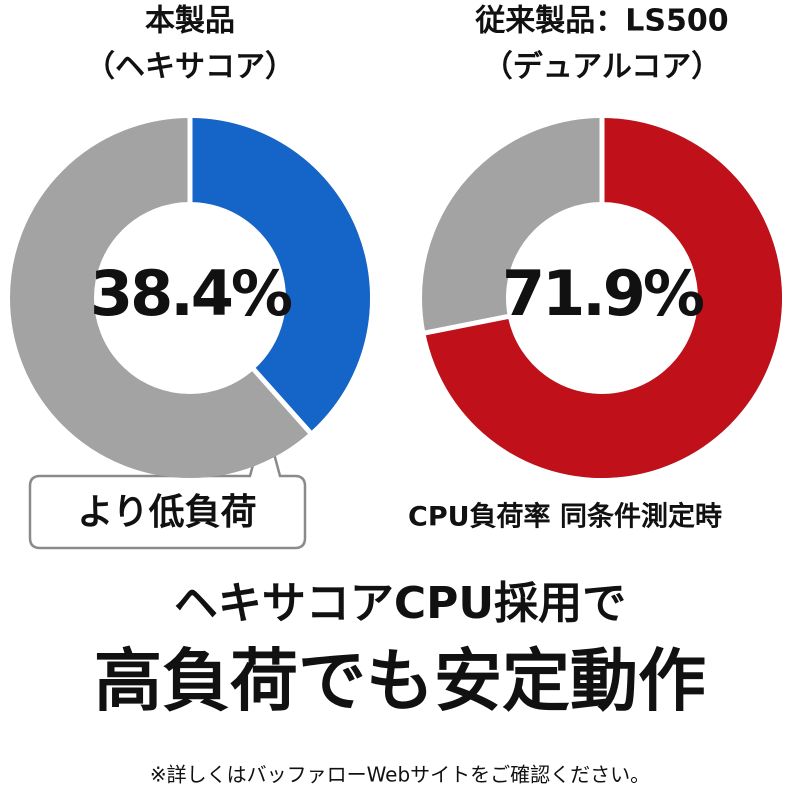  What do you see at coordinates (601, 21) in the screenshot?
I see `chart-title: 従来製品：LS500` at bounding box center [601, 21].